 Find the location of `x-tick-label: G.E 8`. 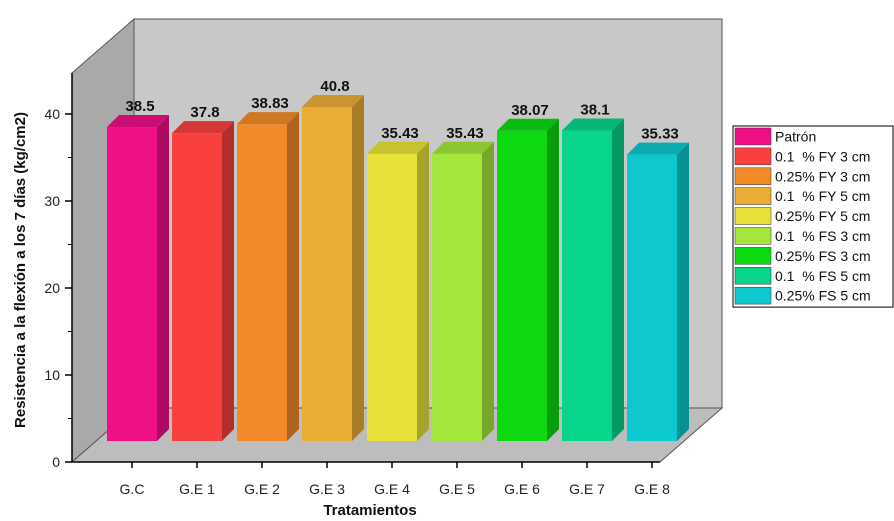

x-tick-label: G.E 8 is located at coordinates (652, 489).